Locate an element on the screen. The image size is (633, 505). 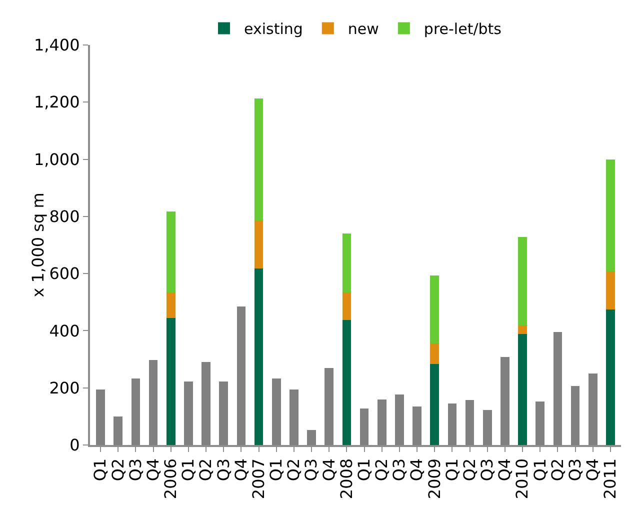
y-tick-label: 200 is located at coordinates (64, 388).